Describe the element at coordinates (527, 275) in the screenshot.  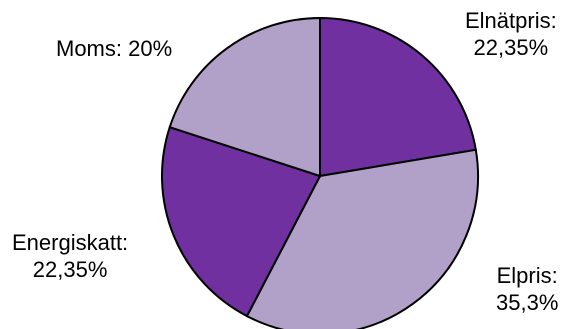
I see `label-elpris-name: Elpris:` at that location.